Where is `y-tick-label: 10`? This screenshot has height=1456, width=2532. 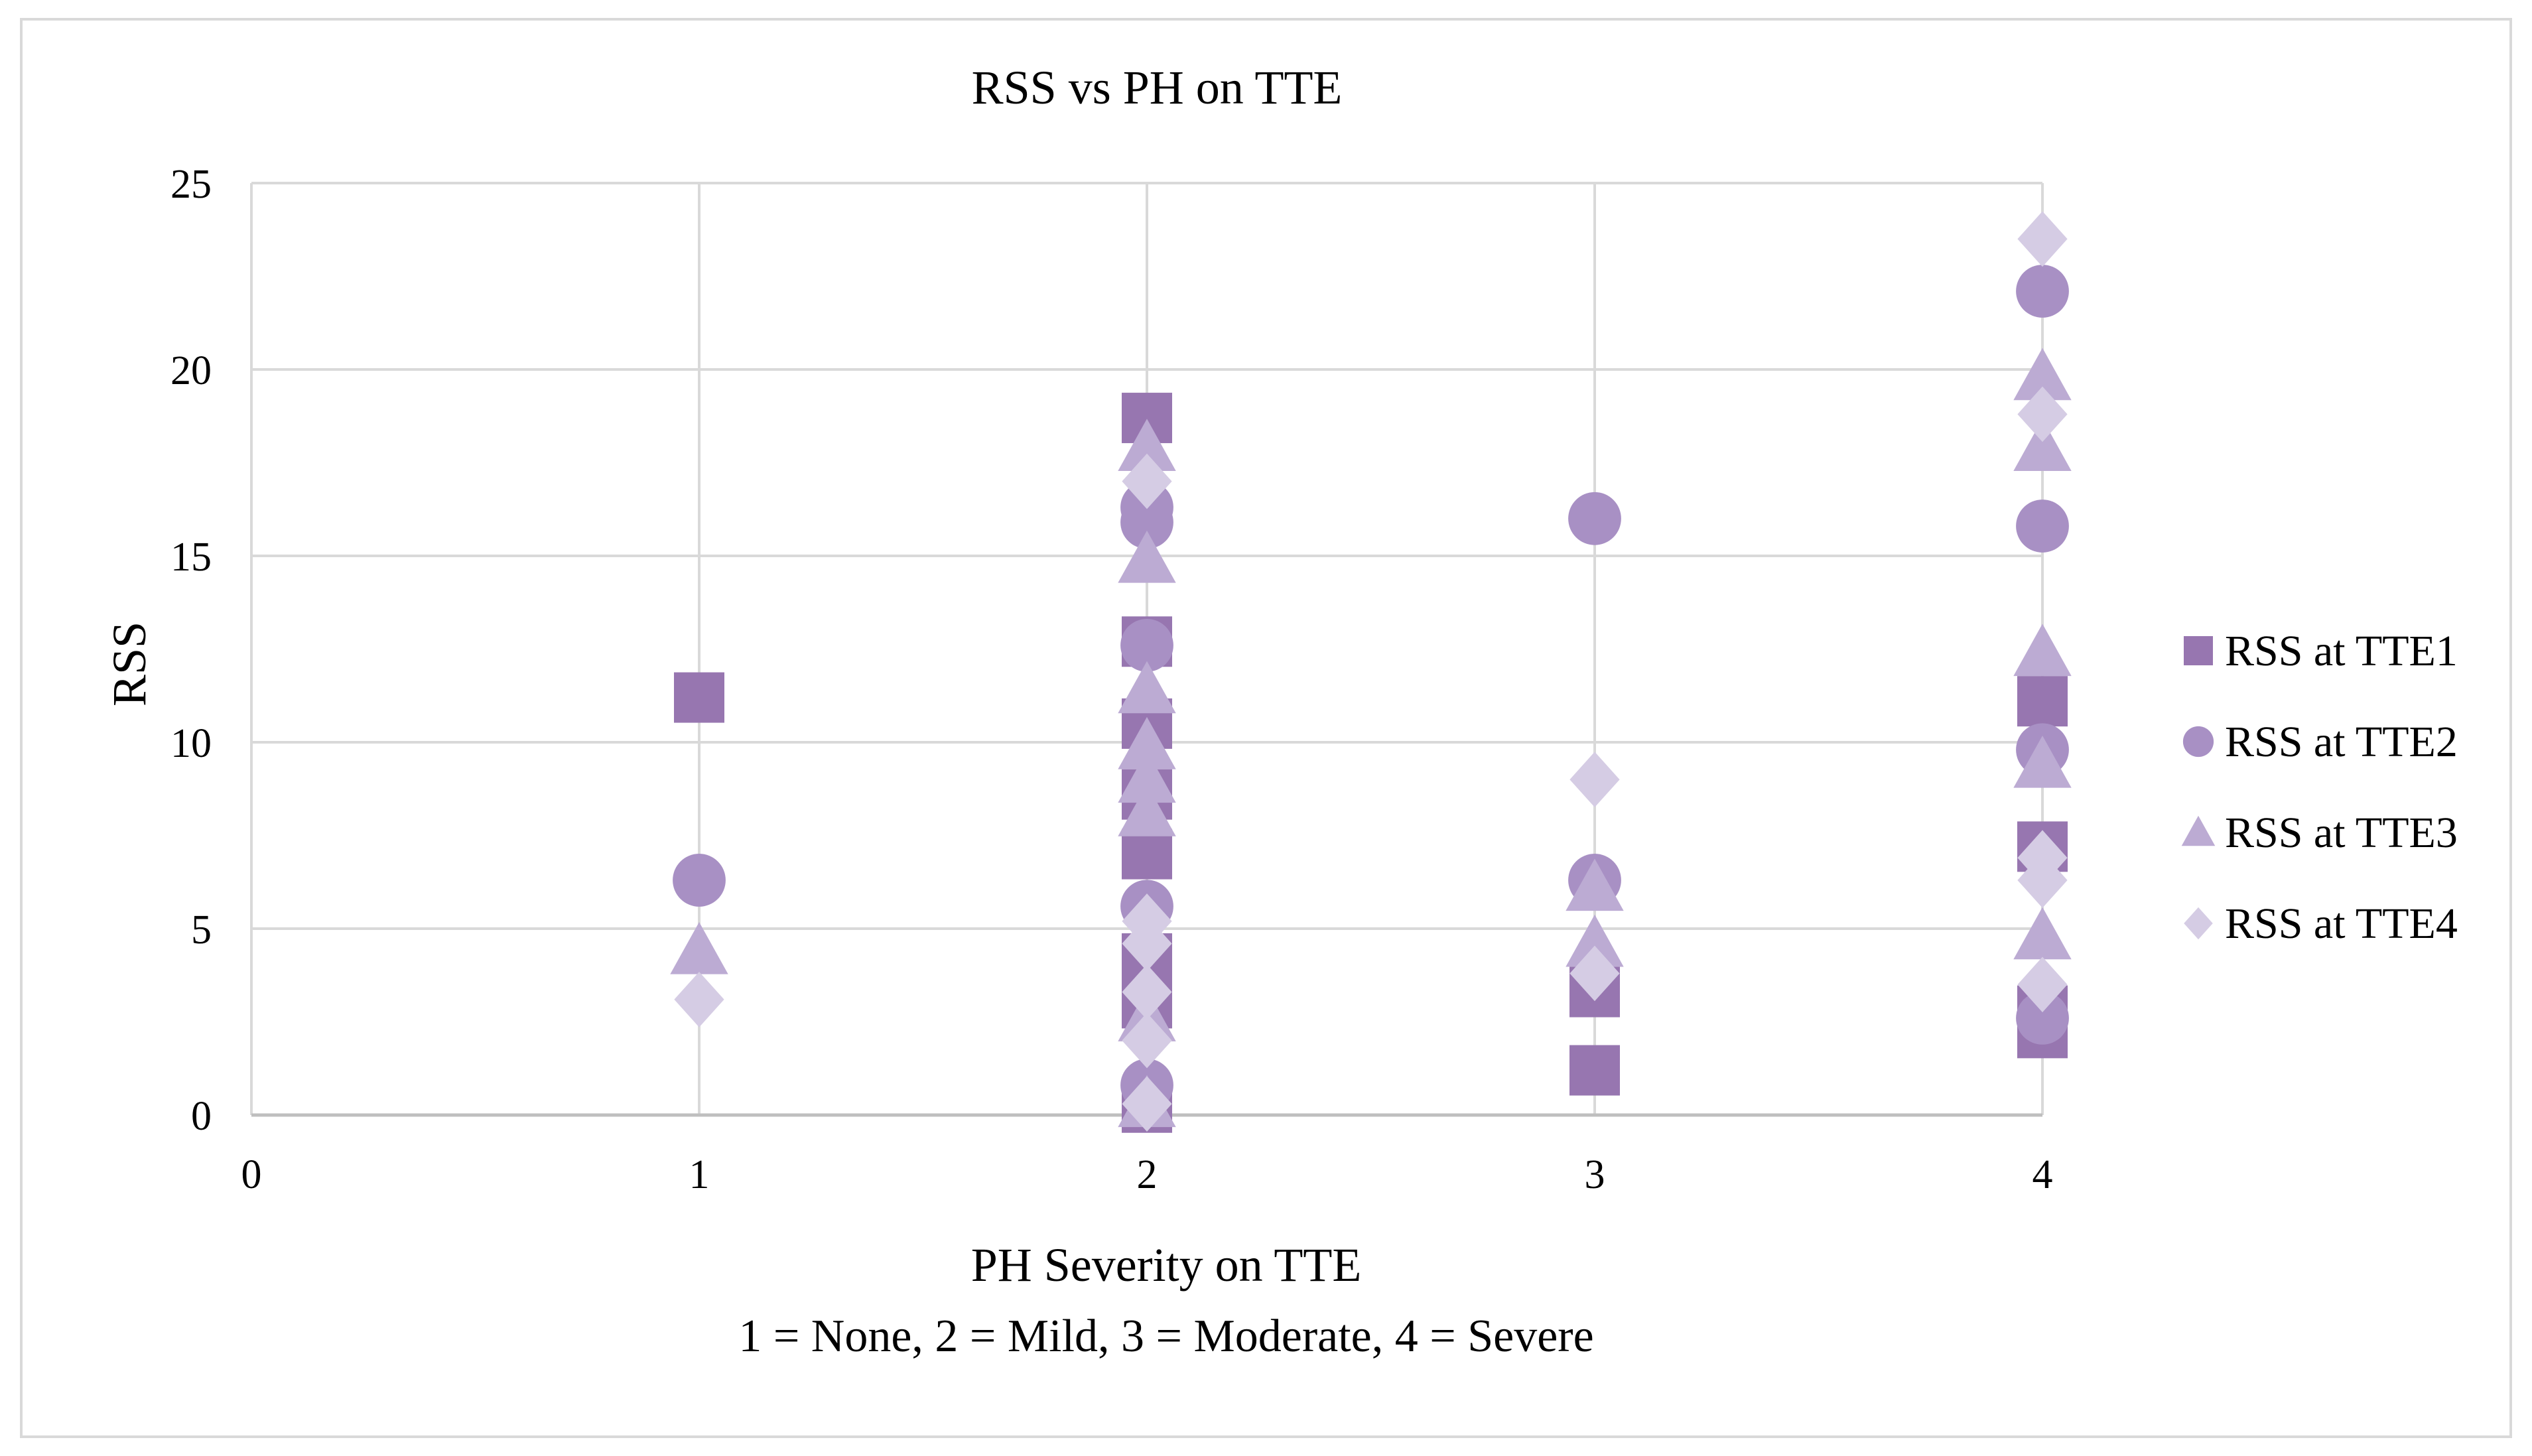
y-tick-label: 10 is located at coordinates (191, 743).